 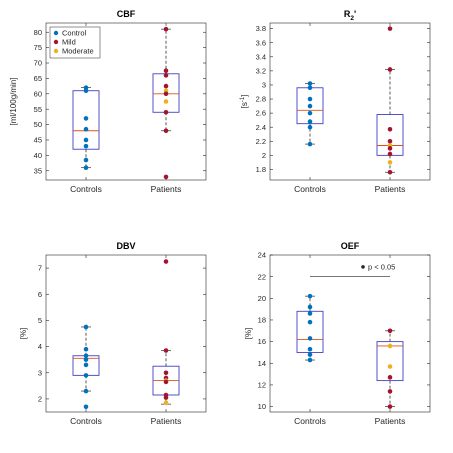 What do you see at coordinates (261, 70) in the screenshot?
I see `y-tick-label: 3.2` at bounding box center [261, 70].